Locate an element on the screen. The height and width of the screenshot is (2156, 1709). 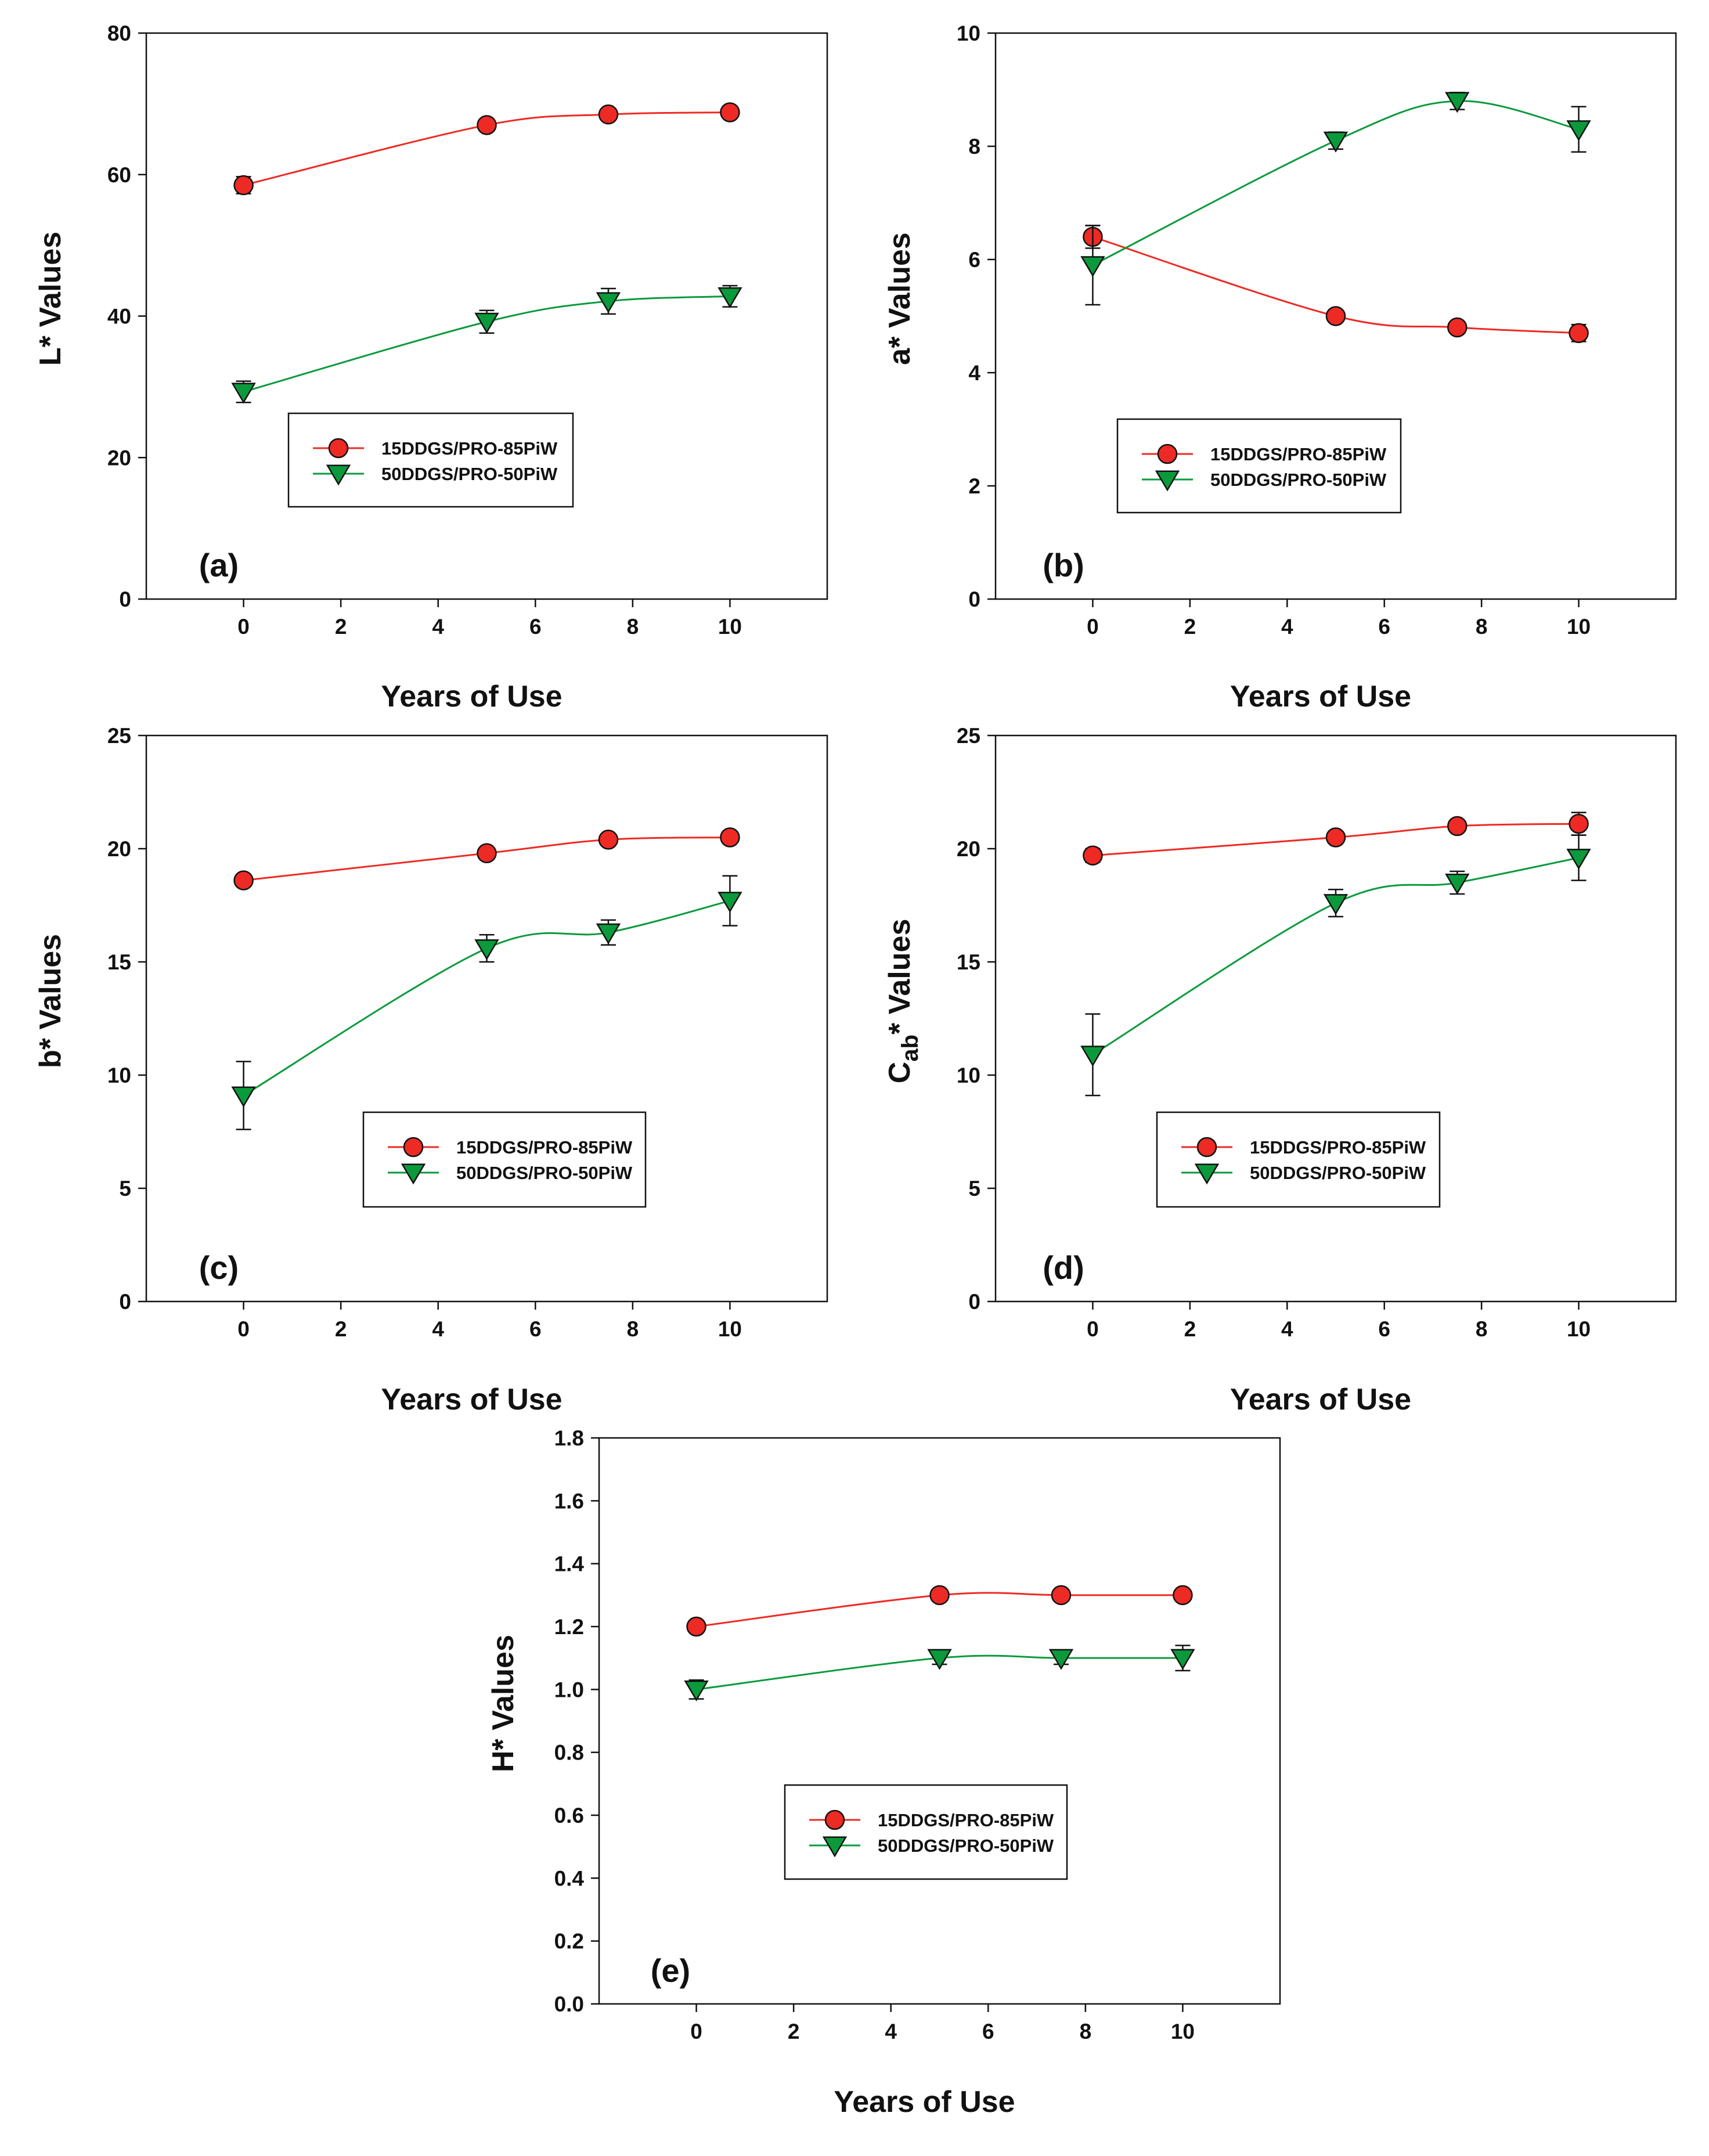
y-tick-label: 0.8 is located at coordinates (569, 1753).